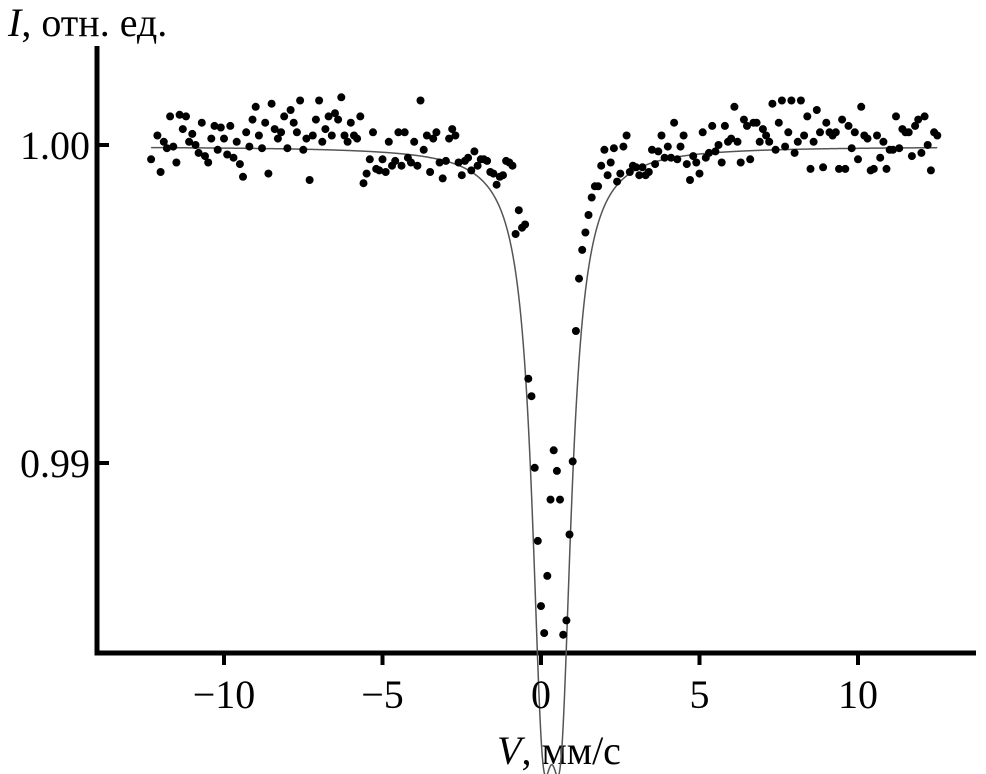 This screenshot has width=986, height=774. What do you see at coordinates (511, 750) in the screenshot?
I see `x-axis-label-symbol: V` at bounding box center [511, 750].